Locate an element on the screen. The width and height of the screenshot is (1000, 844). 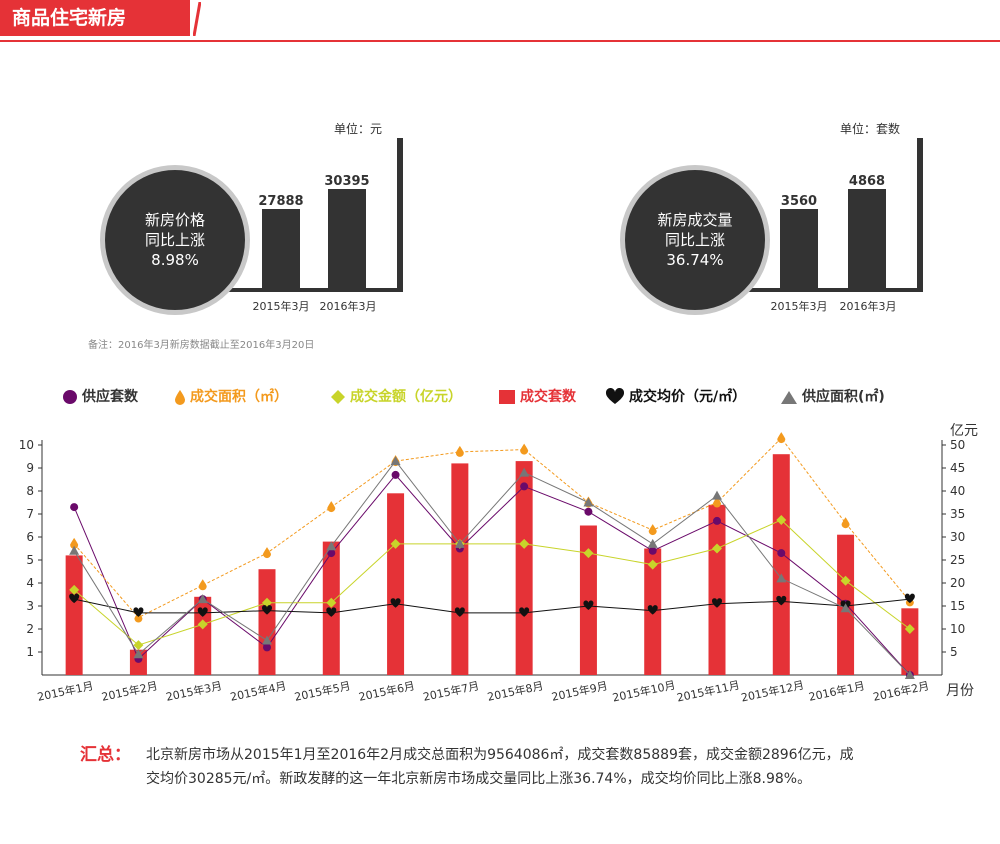
y-right-axis-title: 亿元 is located at coordinates (964, 431).